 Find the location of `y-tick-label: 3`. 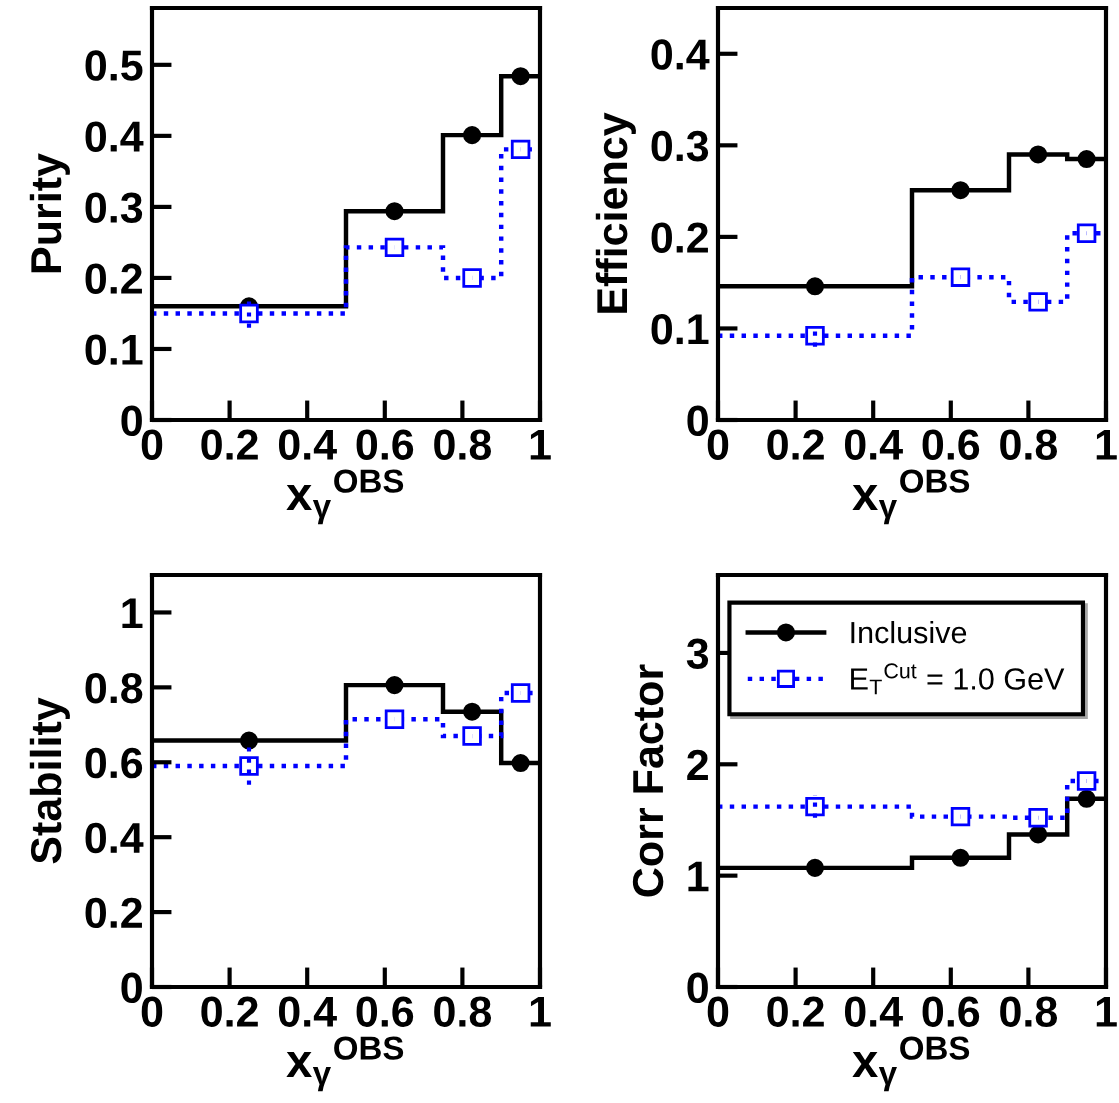

y-tick-label: 3 is located at coordinates (697, 654).